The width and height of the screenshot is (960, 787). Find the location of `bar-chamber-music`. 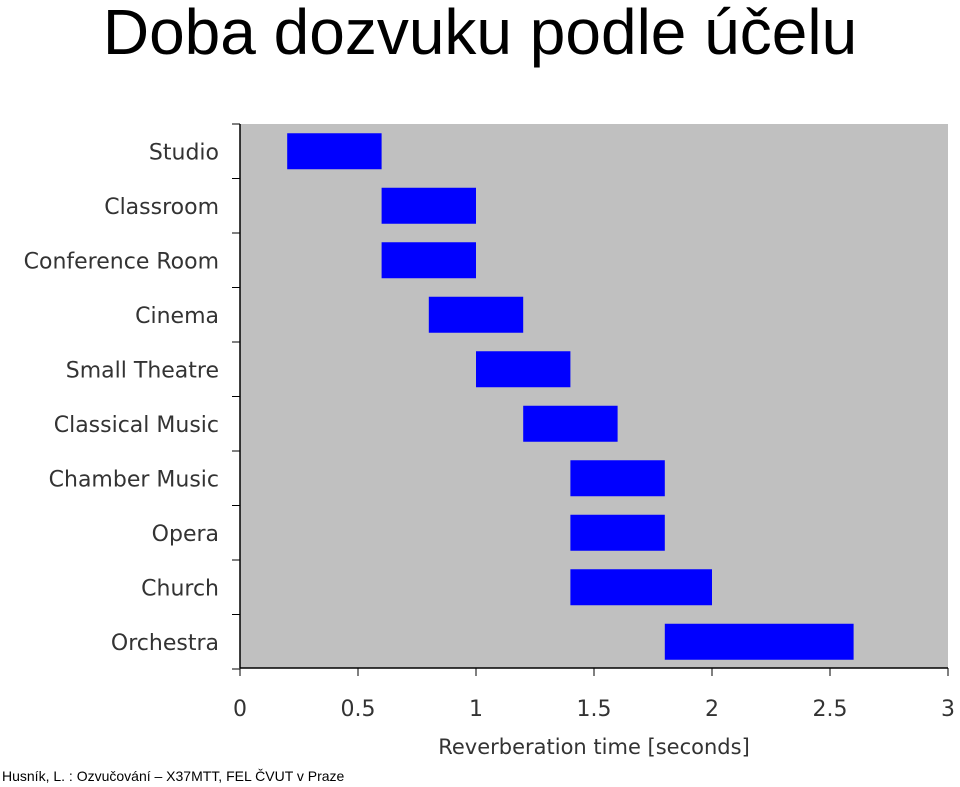

bar-chamber-music is located at coordinates (617, 478).